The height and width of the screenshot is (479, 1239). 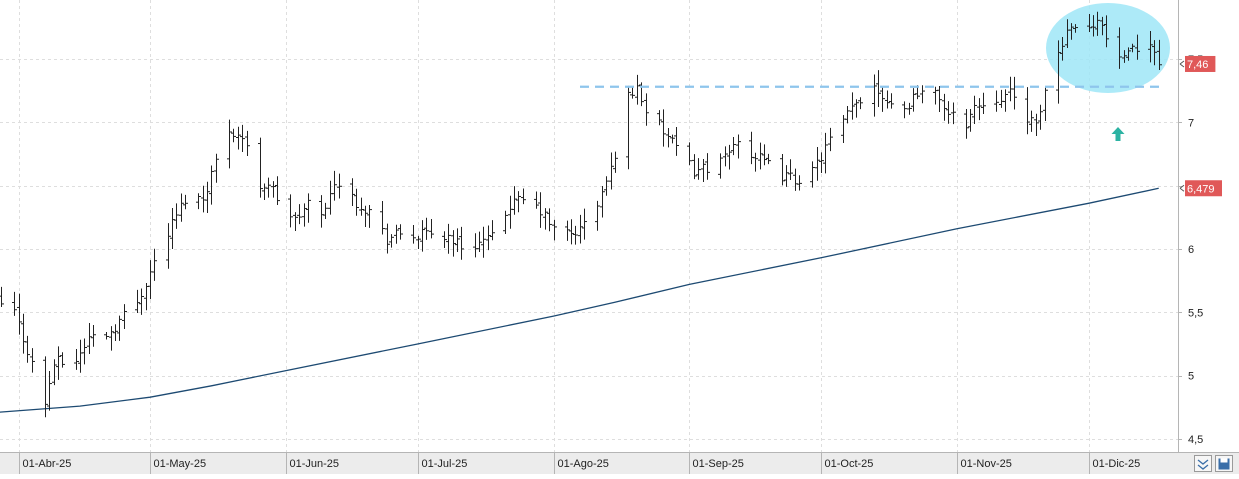 What do you see at coordinates (1191, 250) in the screenshot?
I see `y-tick-label: 6` at bounding box center [1191, 250].